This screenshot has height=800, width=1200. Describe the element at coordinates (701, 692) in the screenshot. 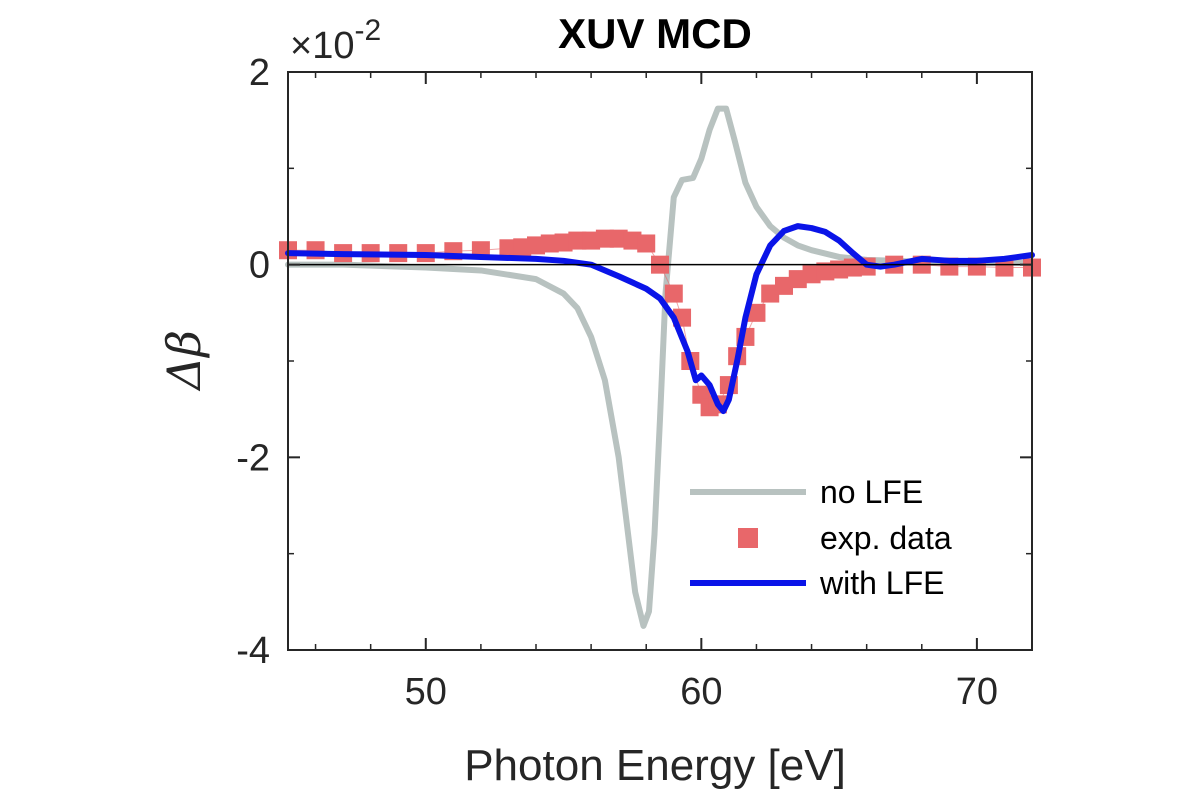

I see `x-tick-label: 60` at that location.